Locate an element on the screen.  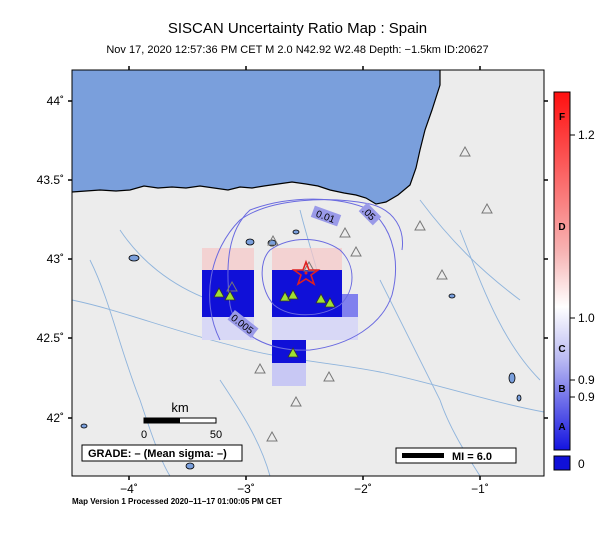
latitude-labels: 44˚ 43.5˚ 43˚ 42.5˚ 42˚ is located at coordinates (50, 259).